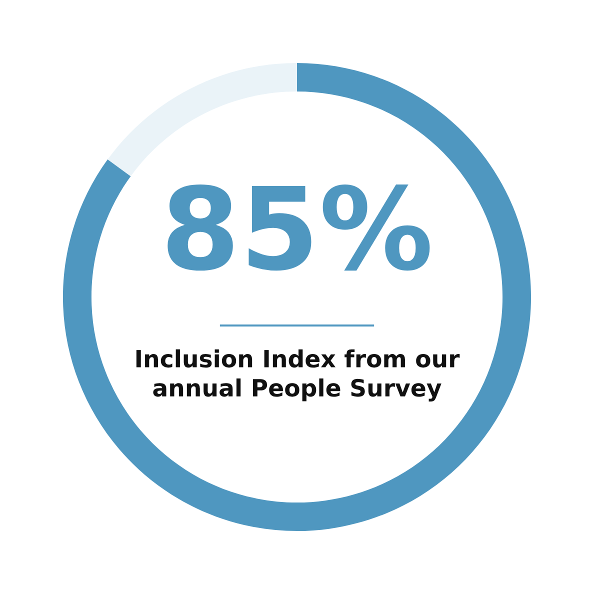 The height and width of the screenshot is (594, 594). Describe the element at coordinates (298, 375) in the screenshot. I see `text: Inclusion Index from our annual People Survey` at that location.